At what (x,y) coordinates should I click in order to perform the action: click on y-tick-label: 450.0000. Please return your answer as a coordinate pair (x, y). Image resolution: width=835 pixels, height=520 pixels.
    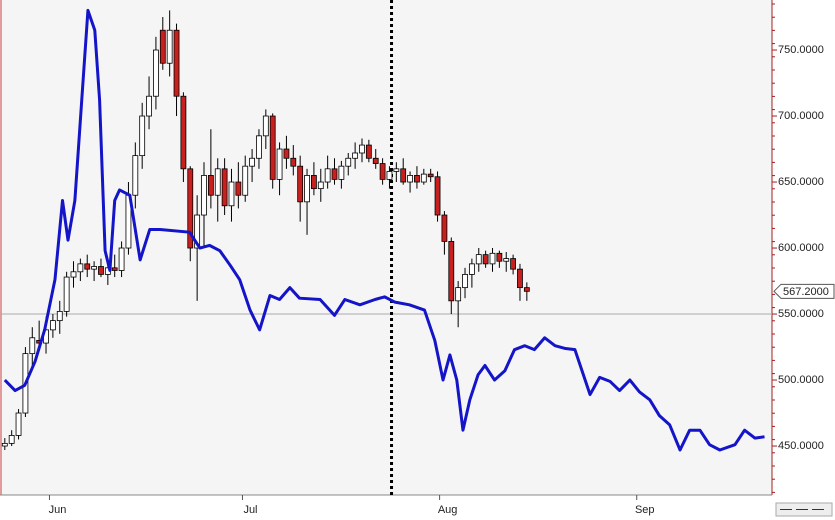
    Looking at the image, I should click on (801, 446).